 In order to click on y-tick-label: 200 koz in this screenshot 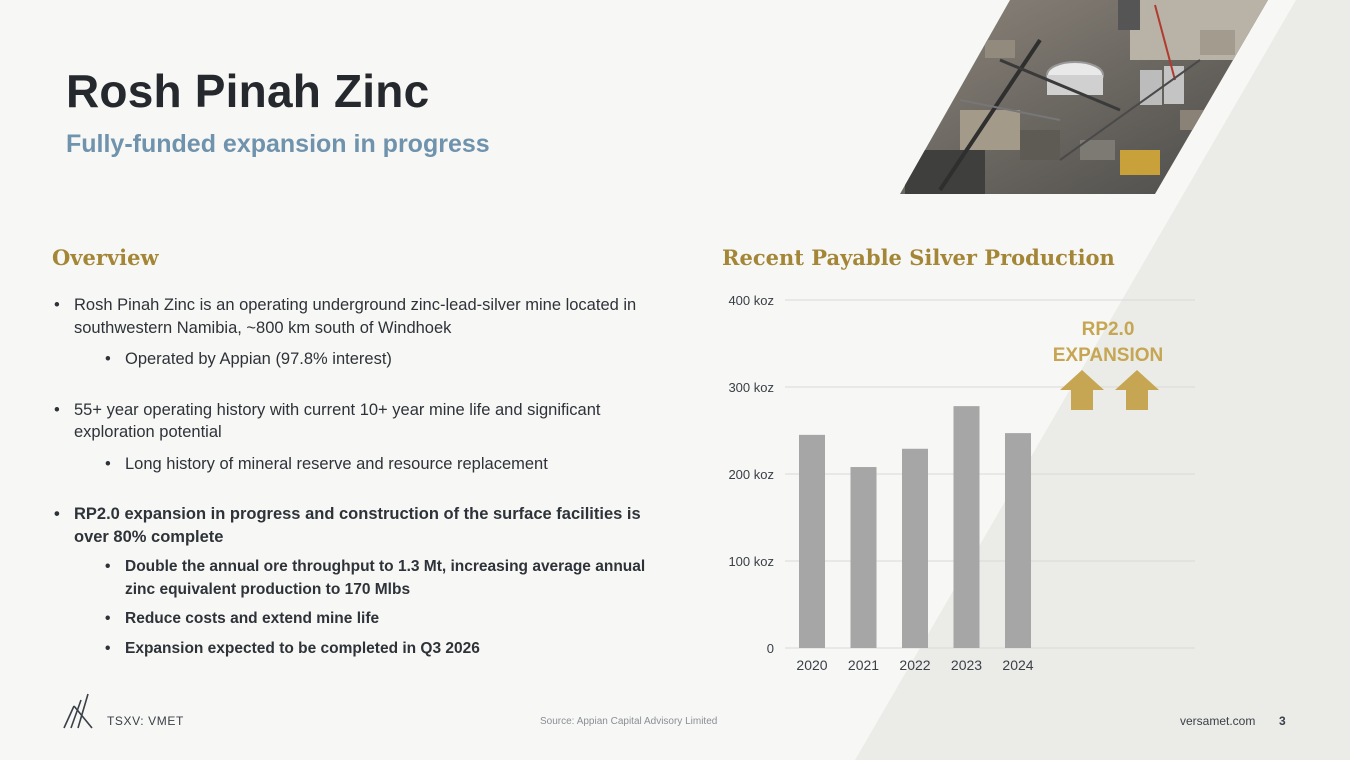, I will do `click(751, 474)`.